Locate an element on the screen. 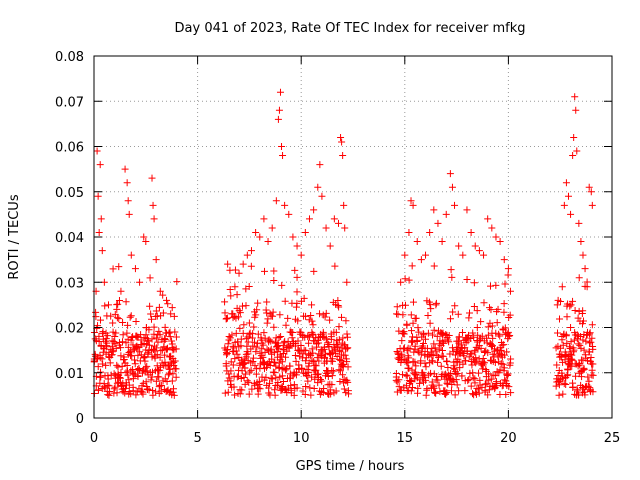  y-tick-label: 0.01 is located at coordinates (69, 374).